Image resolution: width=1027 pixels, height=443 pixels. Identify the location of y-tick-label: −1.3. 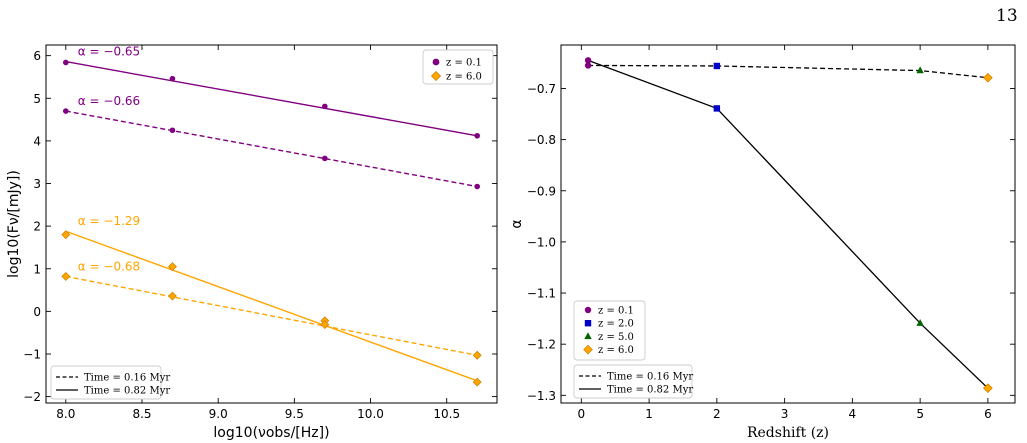
(541, 396).